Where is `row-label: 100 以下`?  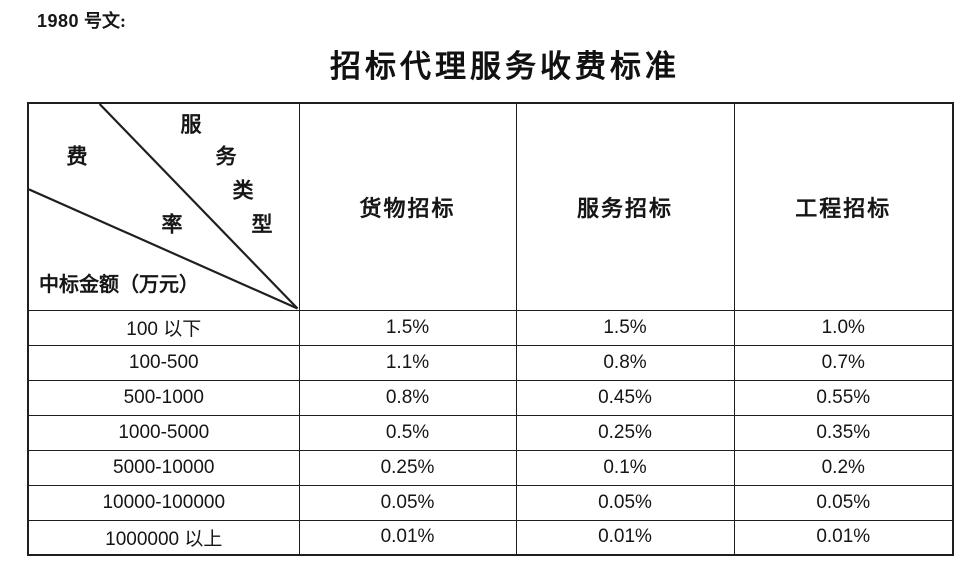 row-label: 100 以下 is located at coordinates (163, 327).